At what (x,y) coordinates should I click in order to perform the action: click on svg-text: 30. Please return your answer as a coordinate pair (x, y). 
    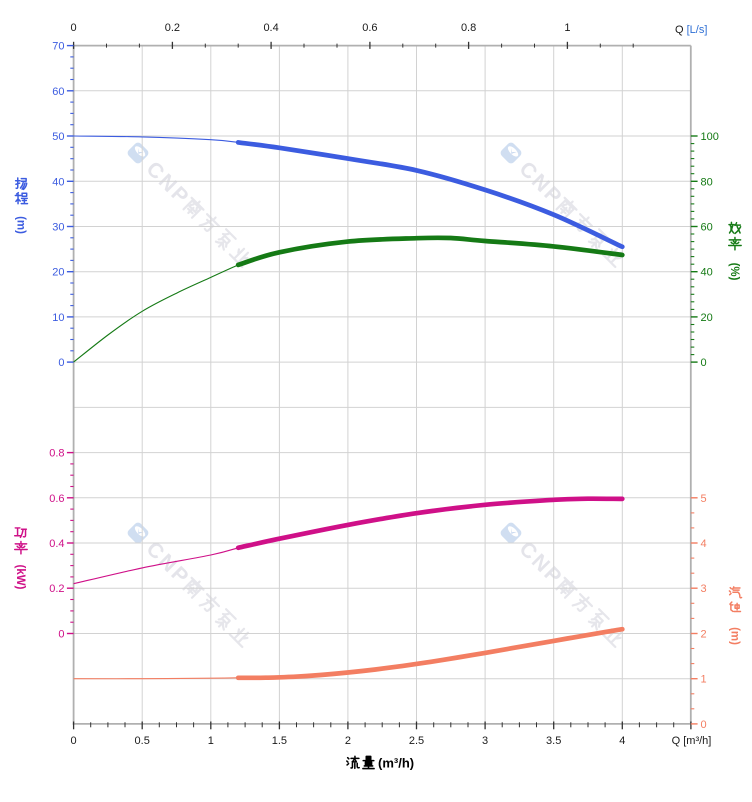
    Looking at the image, I should click on (58, 228).